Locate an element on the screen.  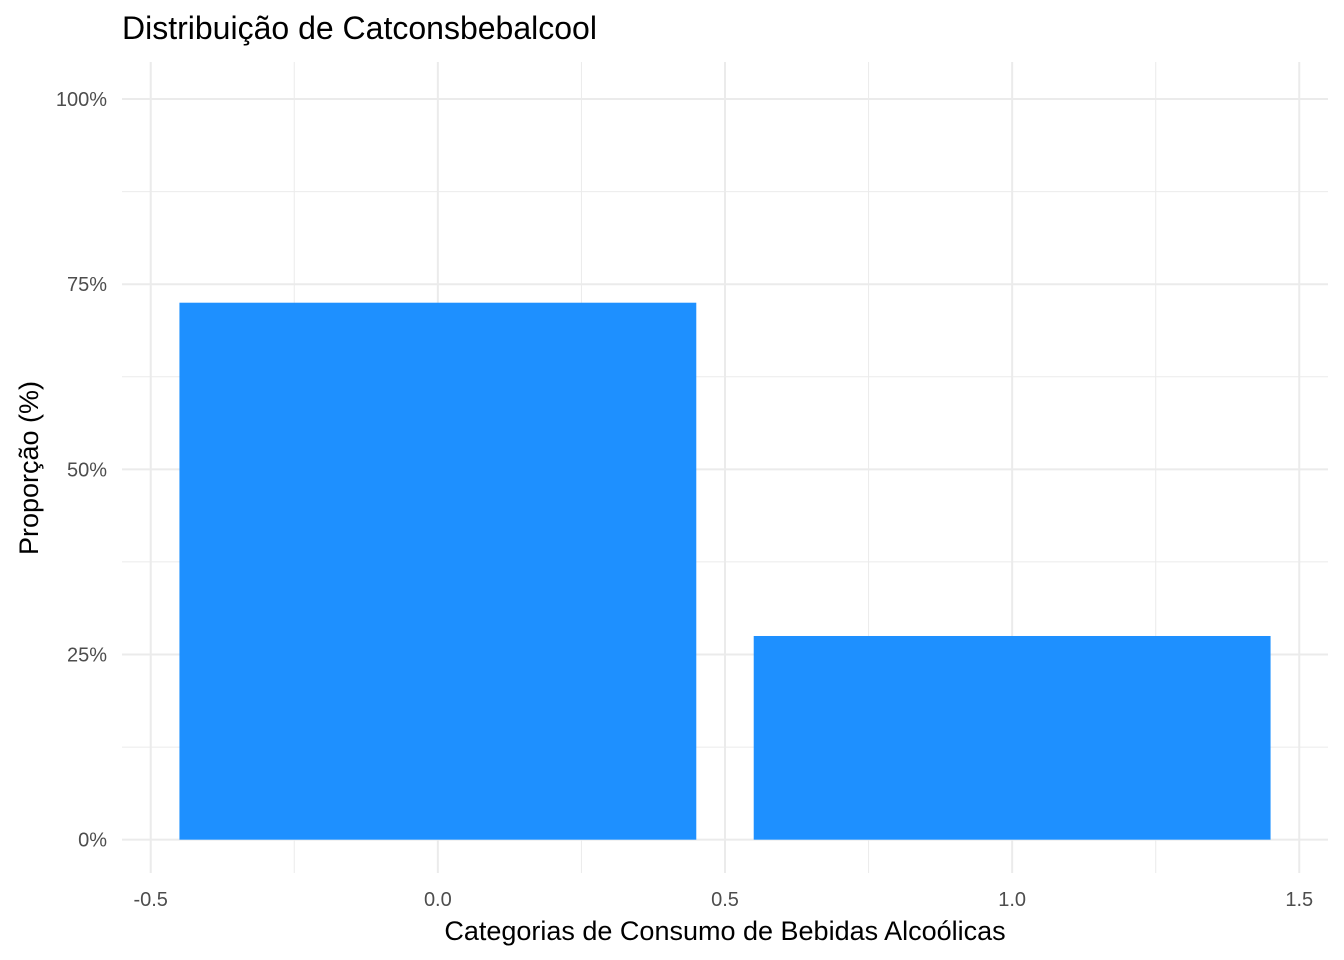
x-tick-label: -0.5 is located at coordinates (150, 900).